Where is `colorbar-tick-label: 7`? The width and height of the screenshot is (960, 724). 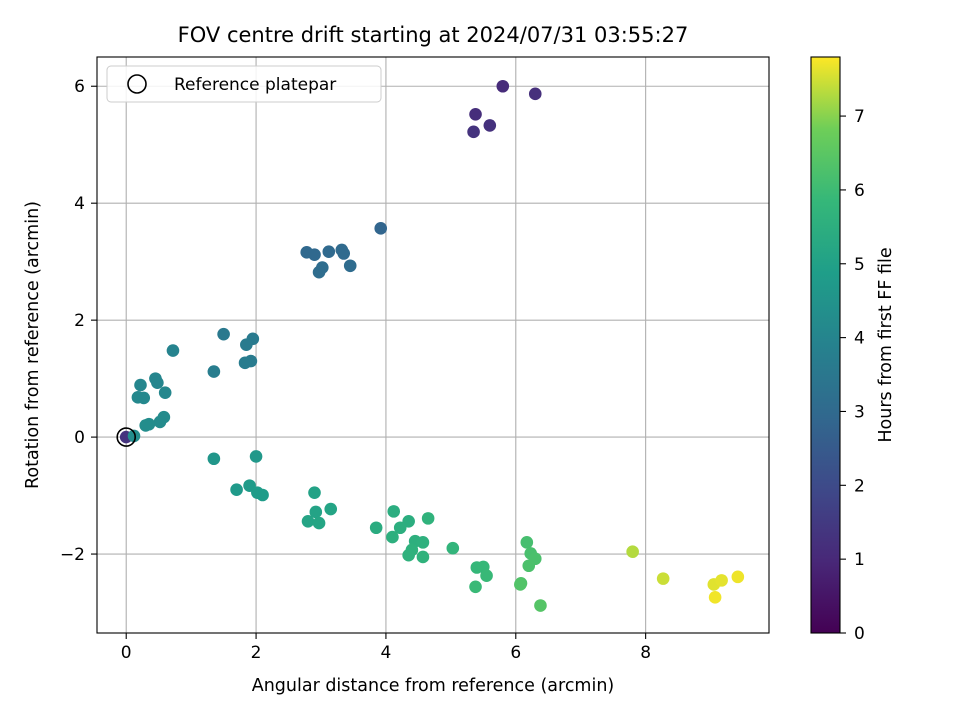 colorbar-tick-label: 7 is located at coordinates (859, 117).